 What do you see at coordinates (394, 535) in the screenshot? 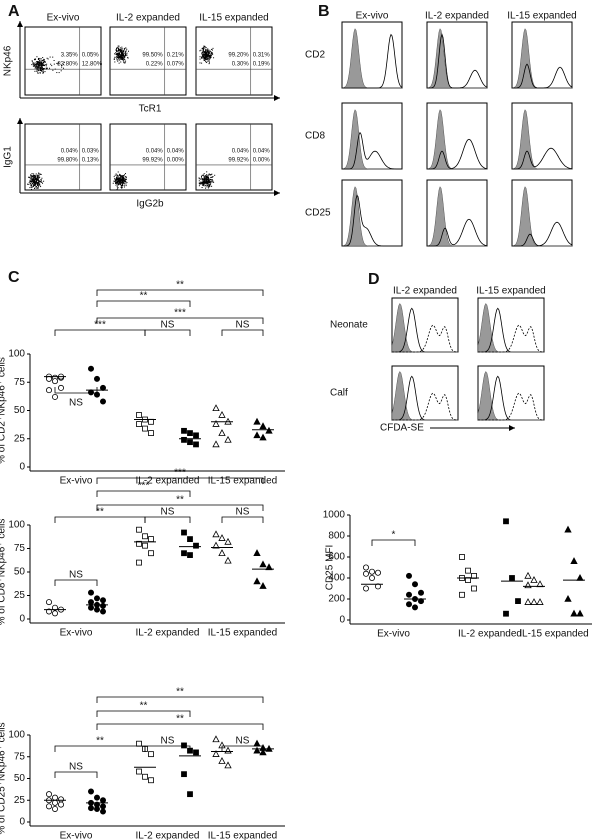
I see `significance-label: *` at bounding box center [394, 535].